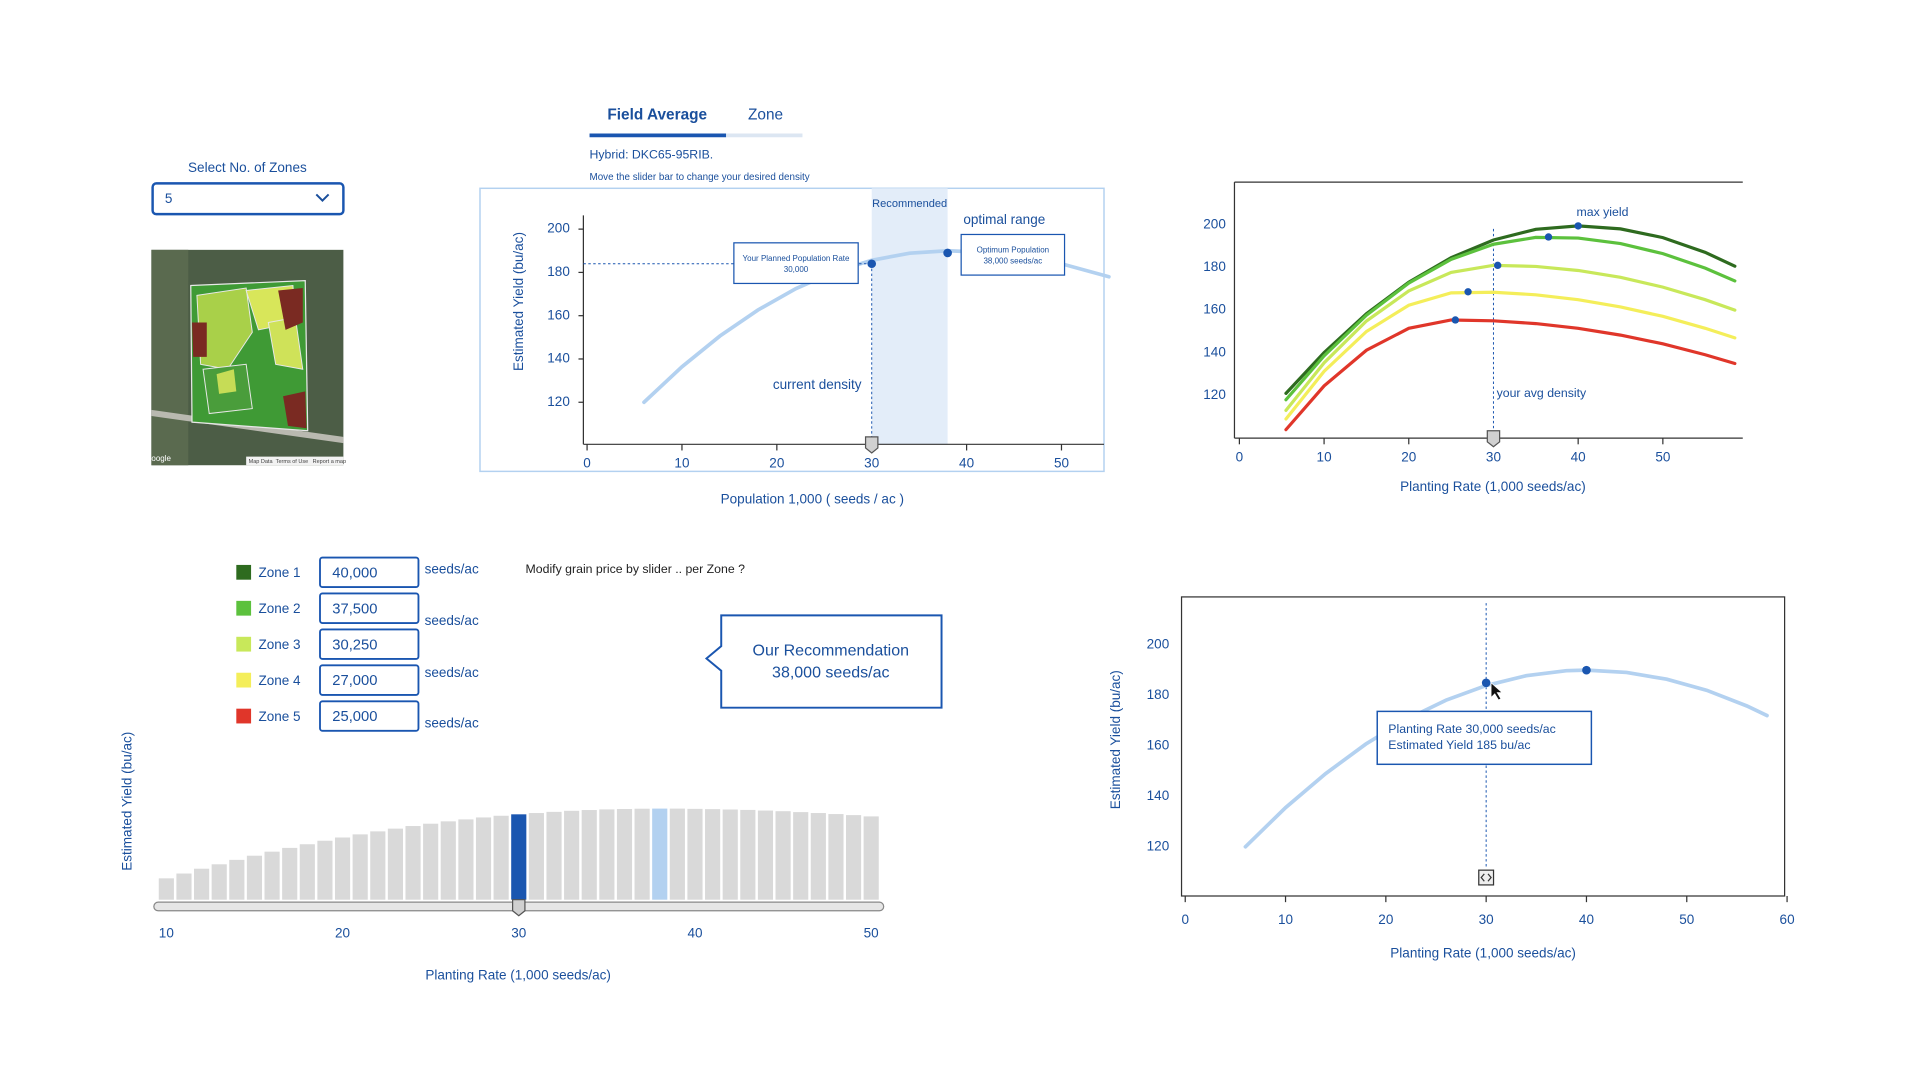  Describe the element at coordinates (1578, 456) in the screenshot. I see `x-tick-label: 40` at that location.